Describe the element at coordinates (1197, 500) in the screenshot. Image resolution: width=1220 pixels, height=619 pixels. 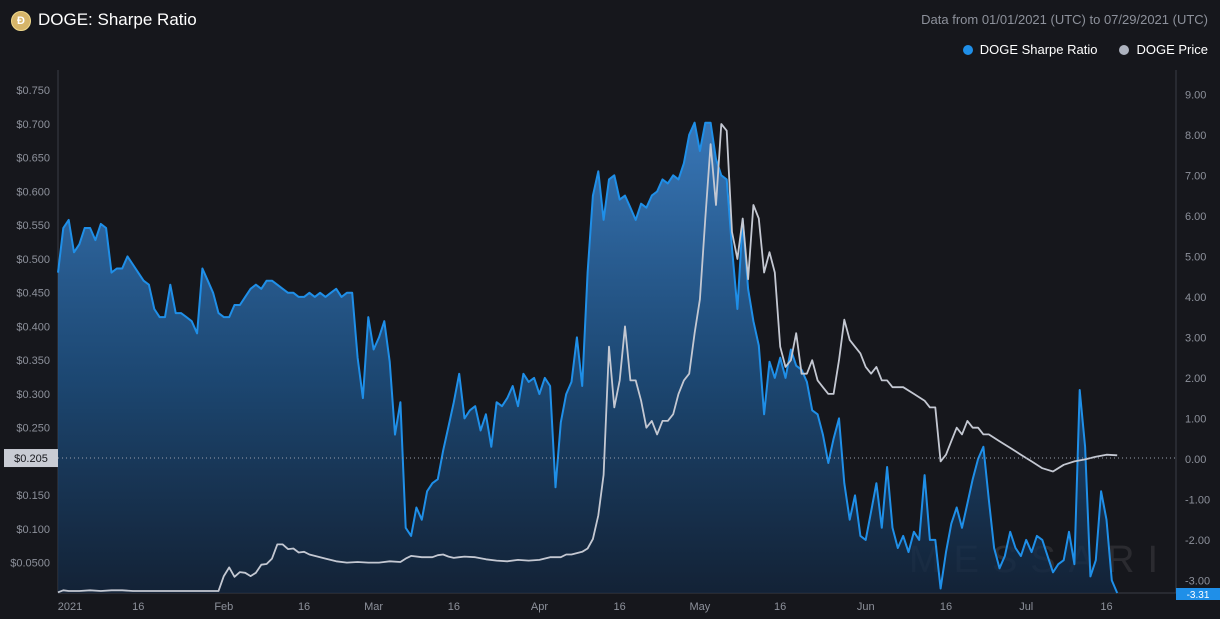
I see `right-tick-label: -1.00` at that location.